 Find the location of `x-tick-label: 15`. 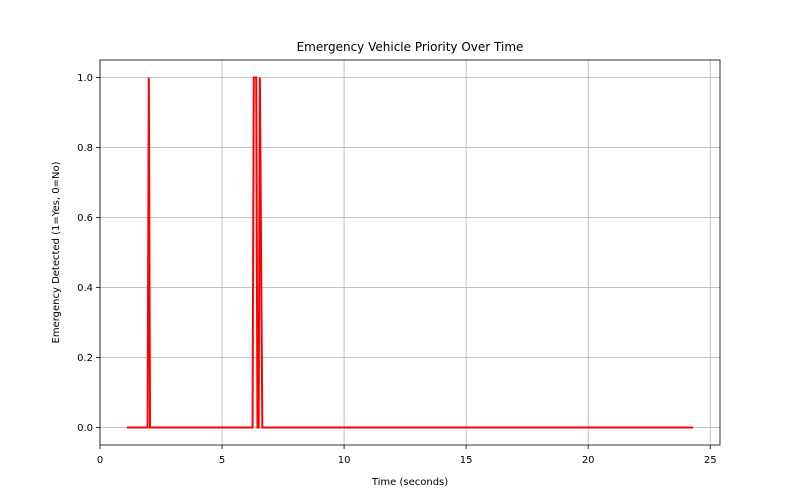

x-tick-label: 15 is located at coordinates (466, 460).